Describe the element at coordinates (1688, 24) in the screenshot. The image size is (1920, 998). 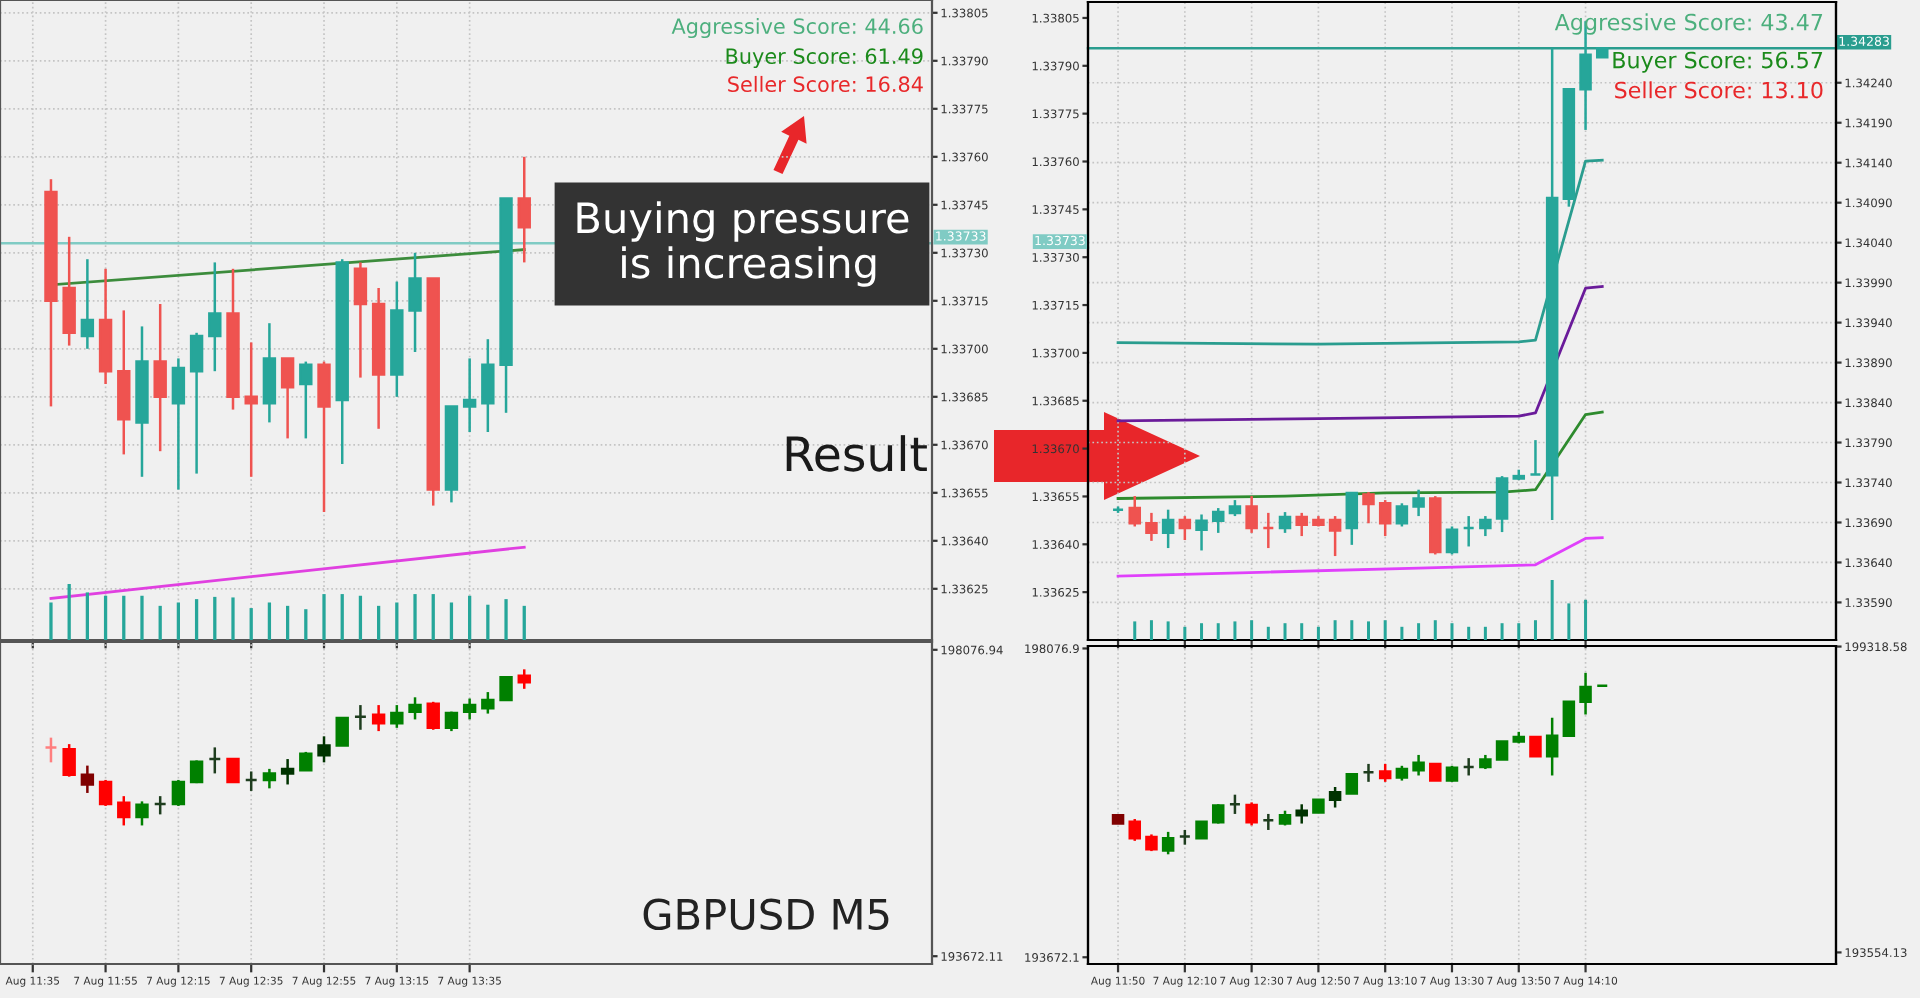
I see `annotation: Aggressive Score: 43.47` at that location.